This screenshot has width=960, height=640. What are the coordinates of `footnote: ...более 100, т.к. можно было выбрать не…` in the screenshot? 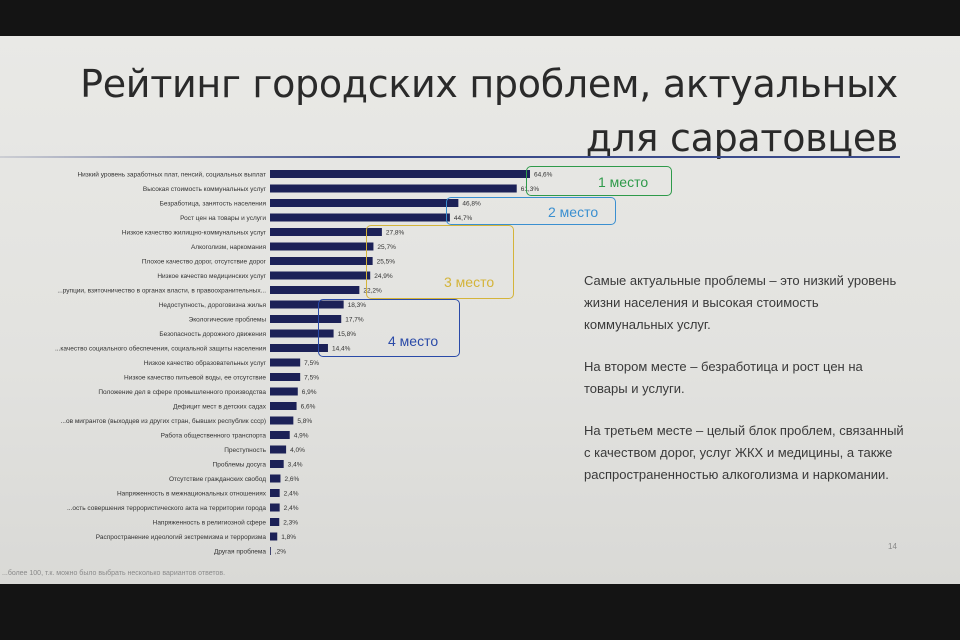 It's located at (114, 573).